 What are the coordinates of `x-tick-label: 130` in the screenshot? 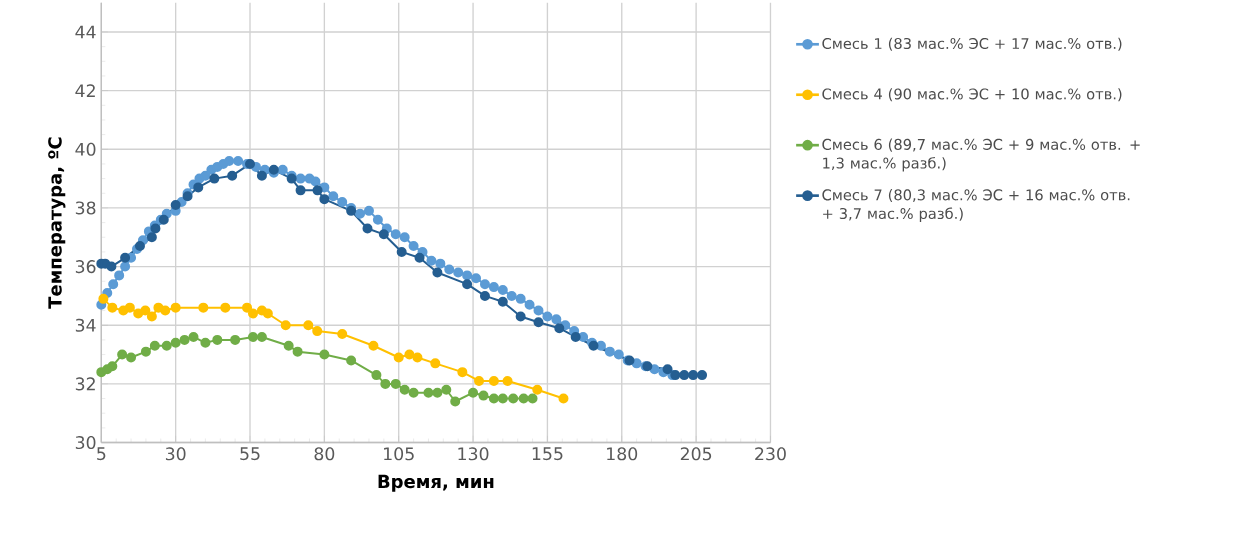 It's located at (473, 454).